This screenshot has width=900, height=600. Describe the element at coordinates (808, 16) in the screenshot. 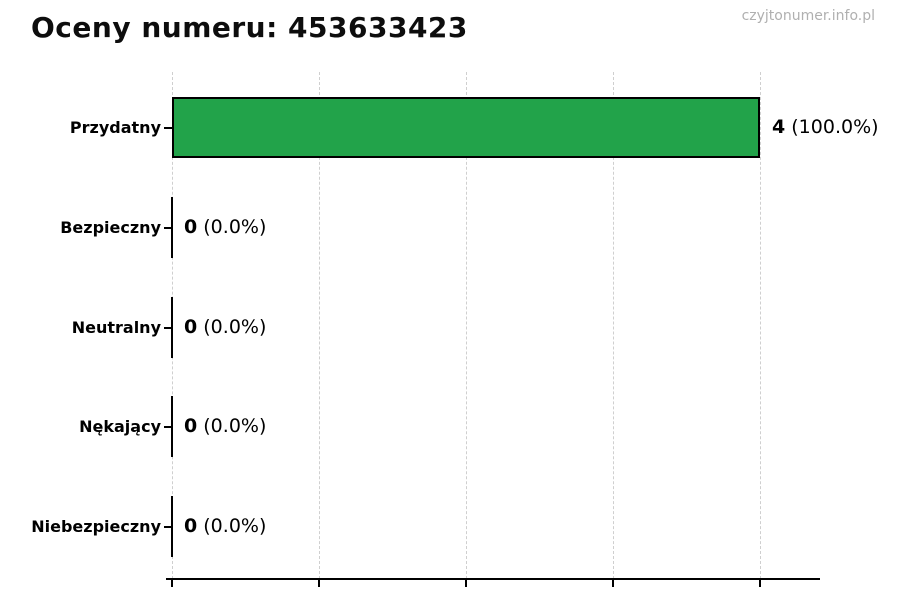

I see `watermark-text: czyjtonumer.info.pl` at that location.